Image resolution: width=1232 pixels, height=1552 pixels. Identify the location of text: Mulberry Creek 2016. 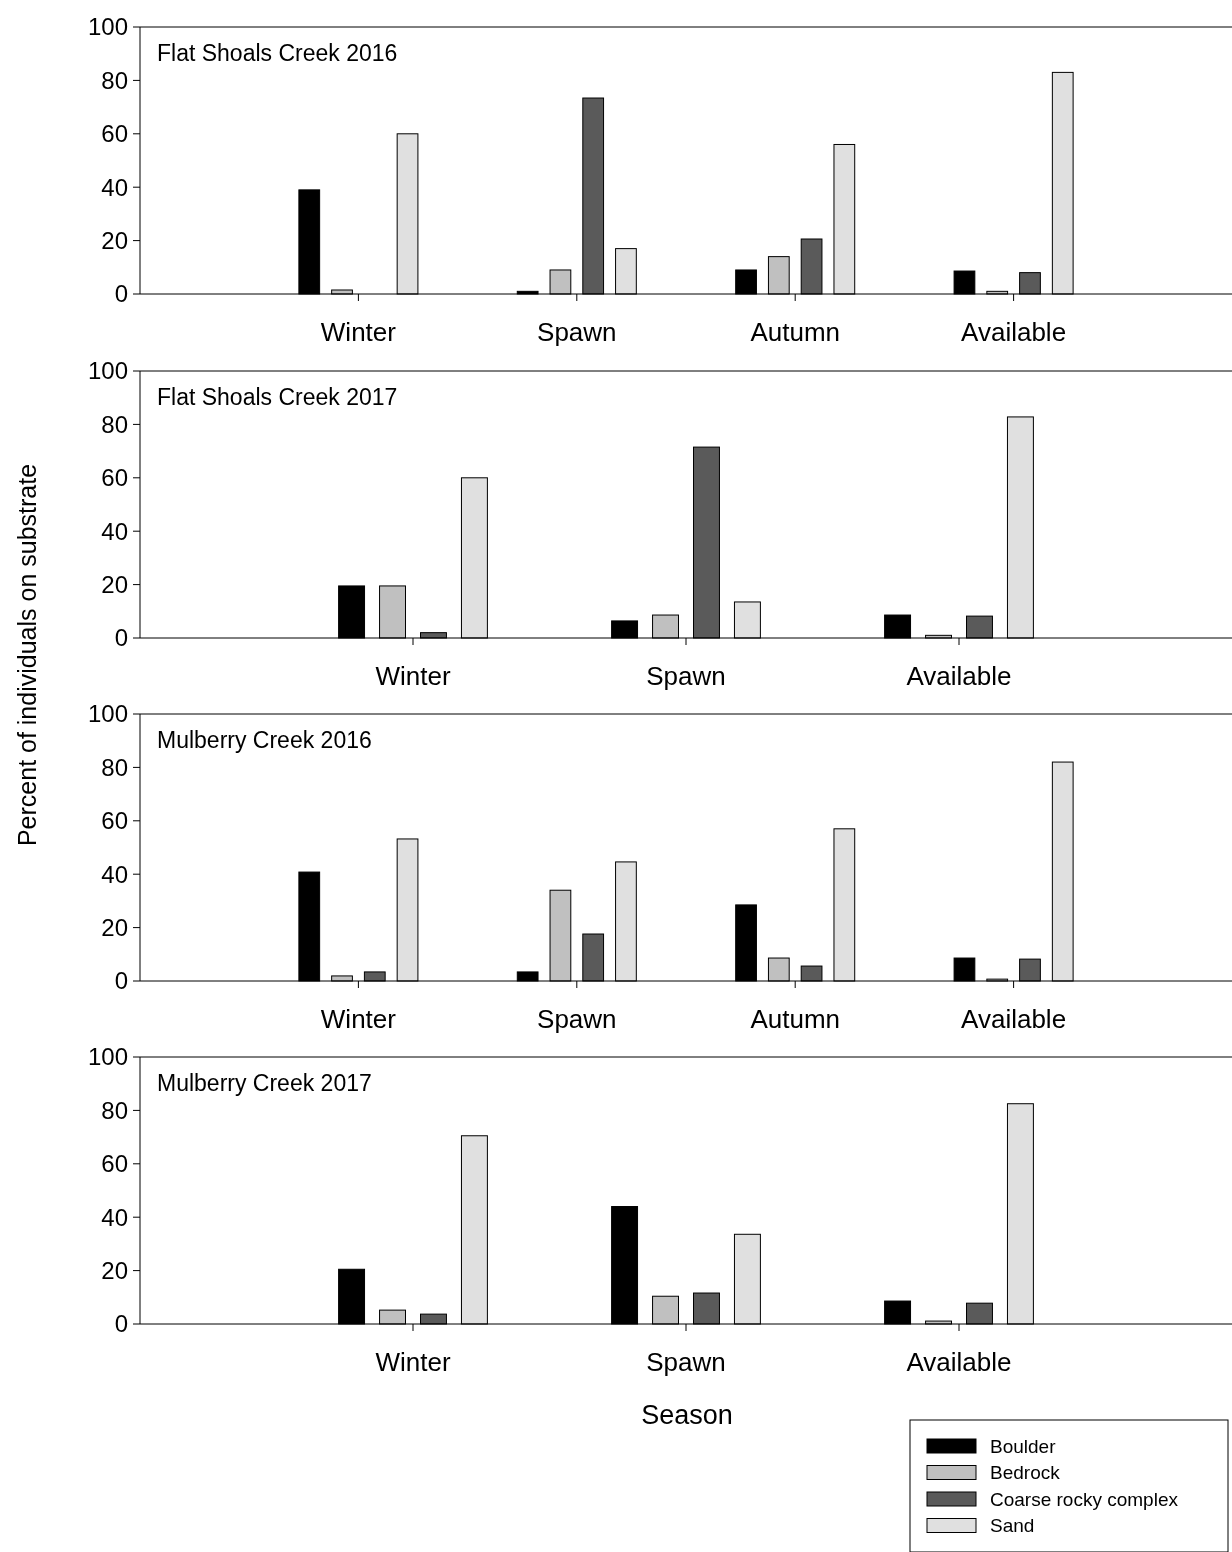
(264, 740).